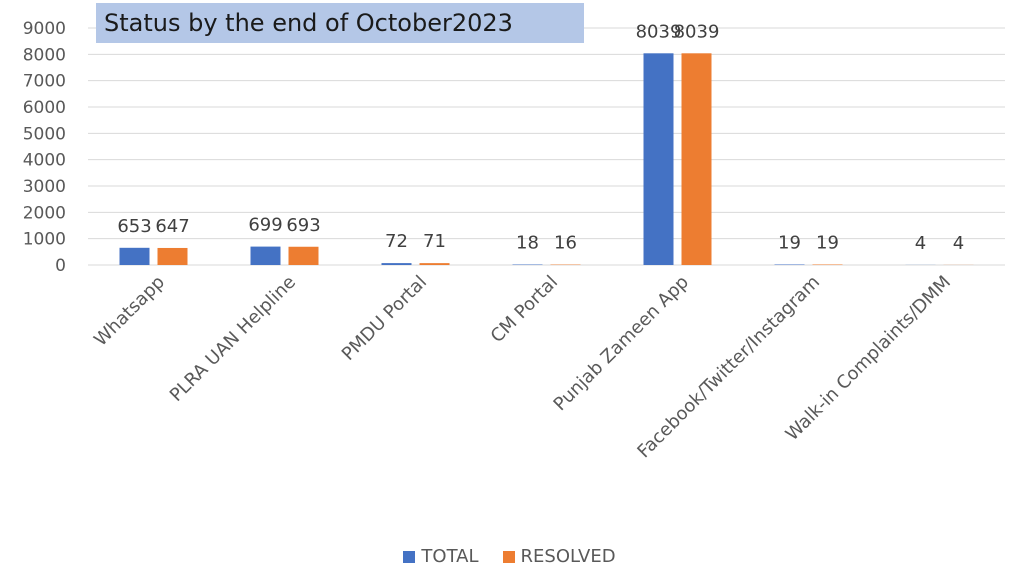  What do you see at coordinates (44, 108) in the screenshot?
I see `y-tick-label: 6000` at bounding box center [44, 108].